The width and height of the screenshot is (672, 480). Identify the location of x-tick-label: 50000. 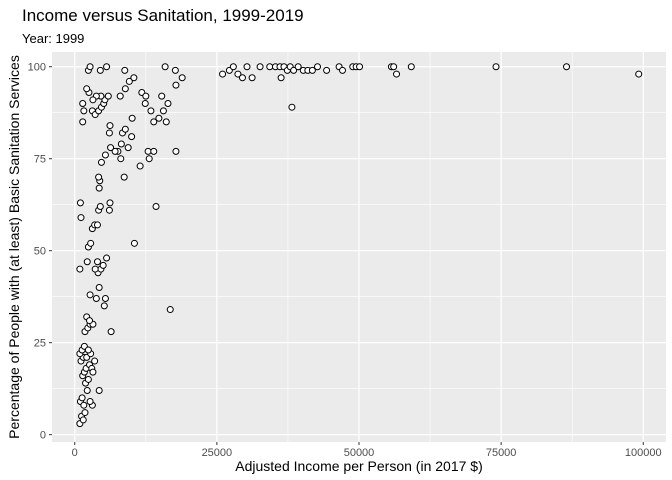
(359, 453).